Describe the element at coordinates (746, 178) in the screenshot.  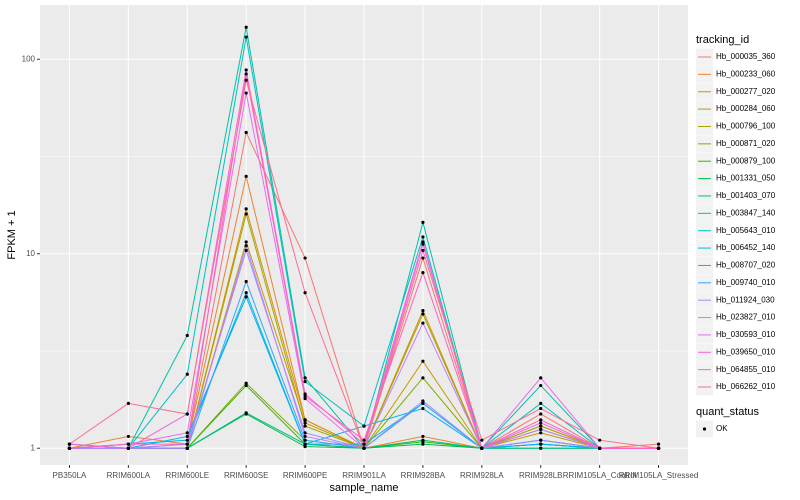
I see `legend-label: Hb_001331_050` at that location.